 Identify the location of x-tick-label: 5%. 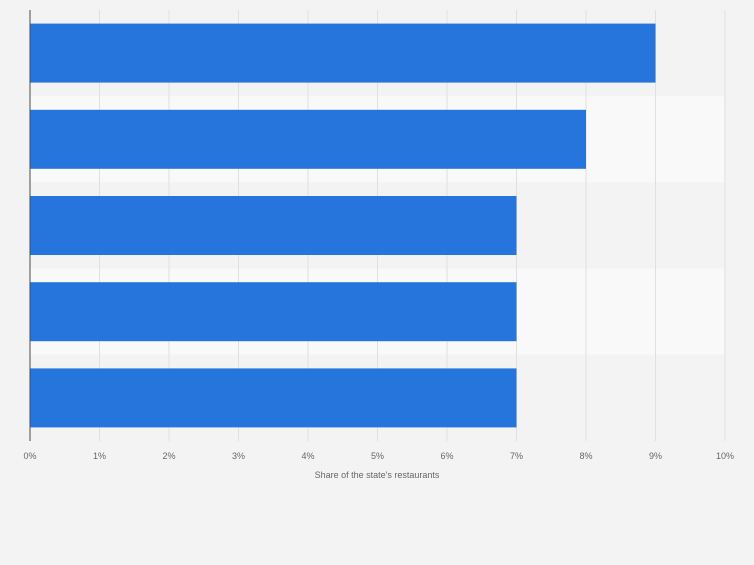
(377, 456).